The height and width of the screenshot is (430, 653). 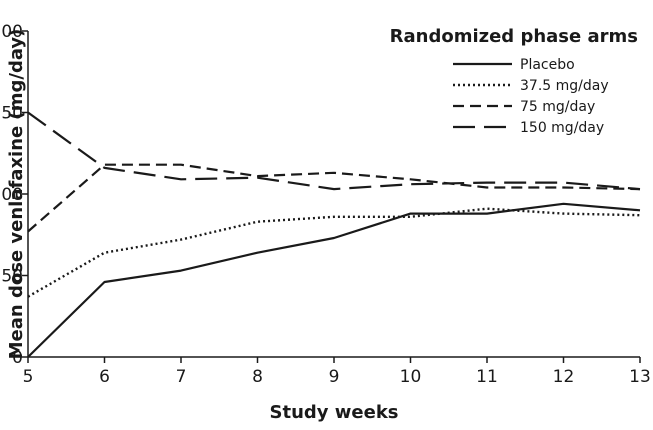 What do you see at coordinates (11, 32) in the screenshot?
I see `y-tick-label: 200` at bounding box center [11, 32].